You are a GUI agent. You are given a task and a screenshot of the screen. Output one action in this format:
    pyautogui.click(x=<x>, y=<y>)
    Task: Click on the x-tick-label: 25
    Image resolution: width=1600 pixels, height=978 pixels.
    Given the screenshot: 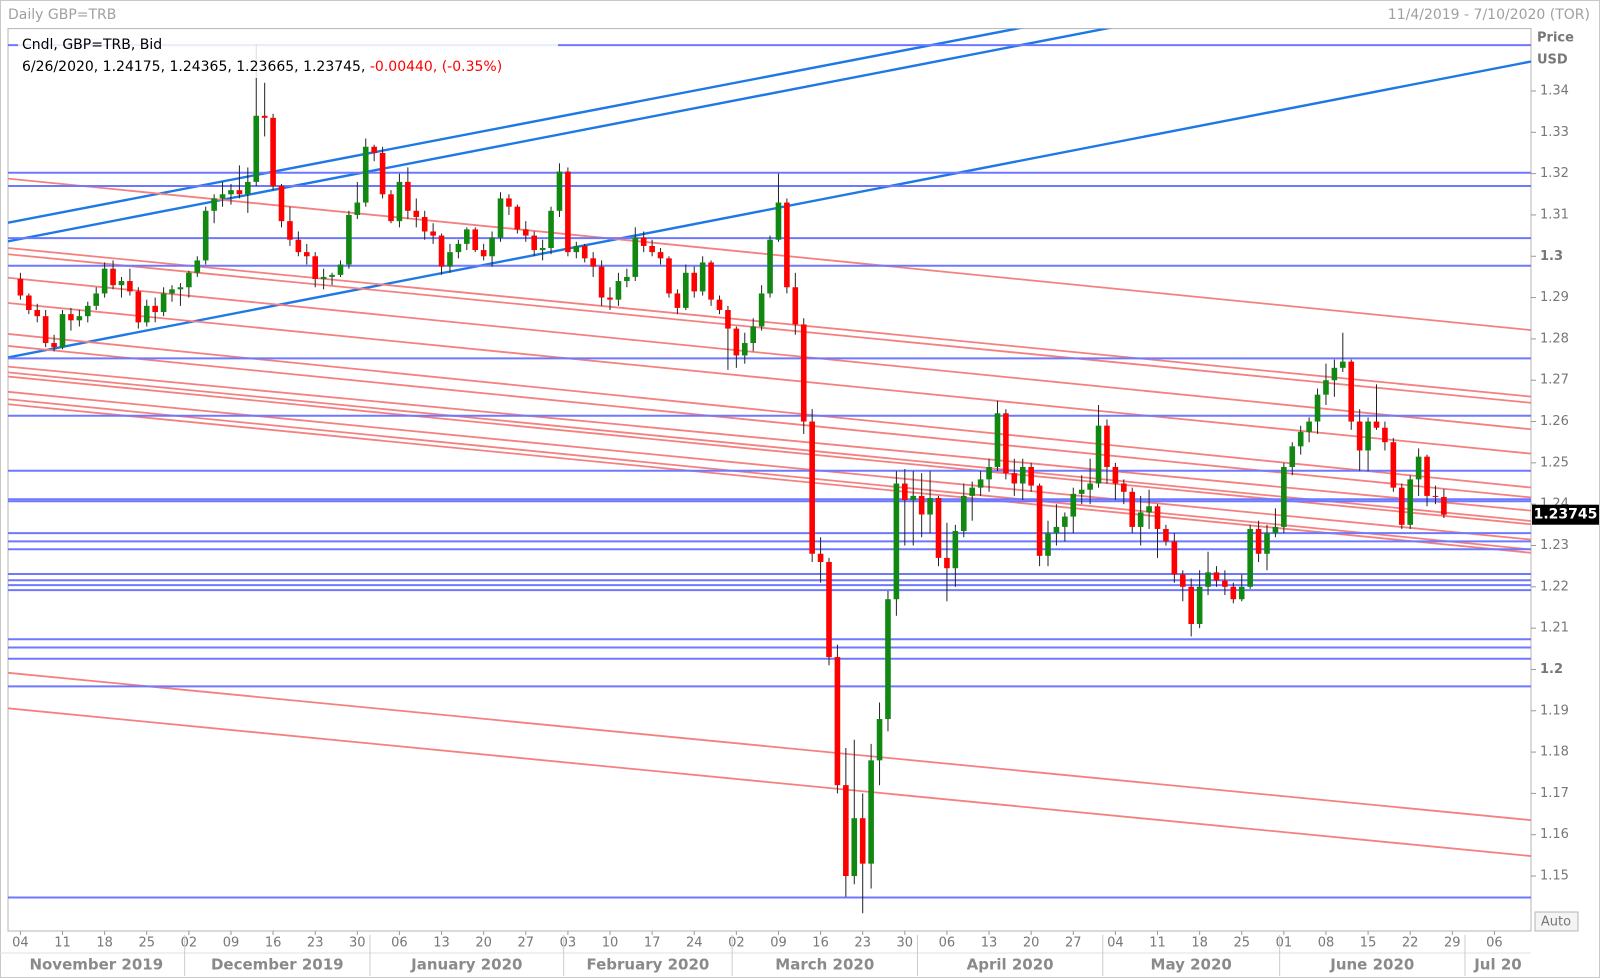 What is the action you would take?
    pyautogui.click(x=1241, y=943)
    